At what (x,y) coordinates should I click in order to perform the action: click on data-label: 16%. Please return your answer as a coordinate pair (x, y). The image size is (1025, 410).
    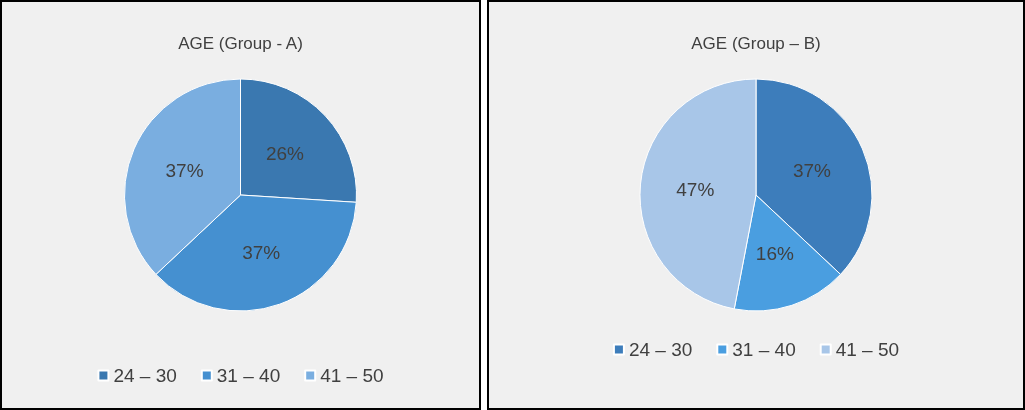
    Looking at the image, I should click on (774, 253).